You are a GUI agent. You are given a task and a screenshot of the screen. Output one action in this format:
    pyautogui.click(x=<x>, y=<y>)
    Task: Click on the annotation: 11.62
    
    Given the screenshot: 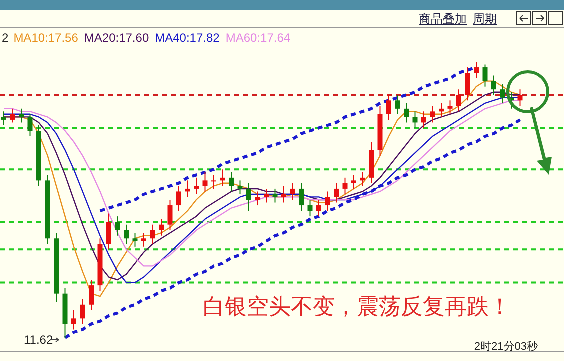 What is the action you would take?
    pyautogui.click(x=39, y=340)
    